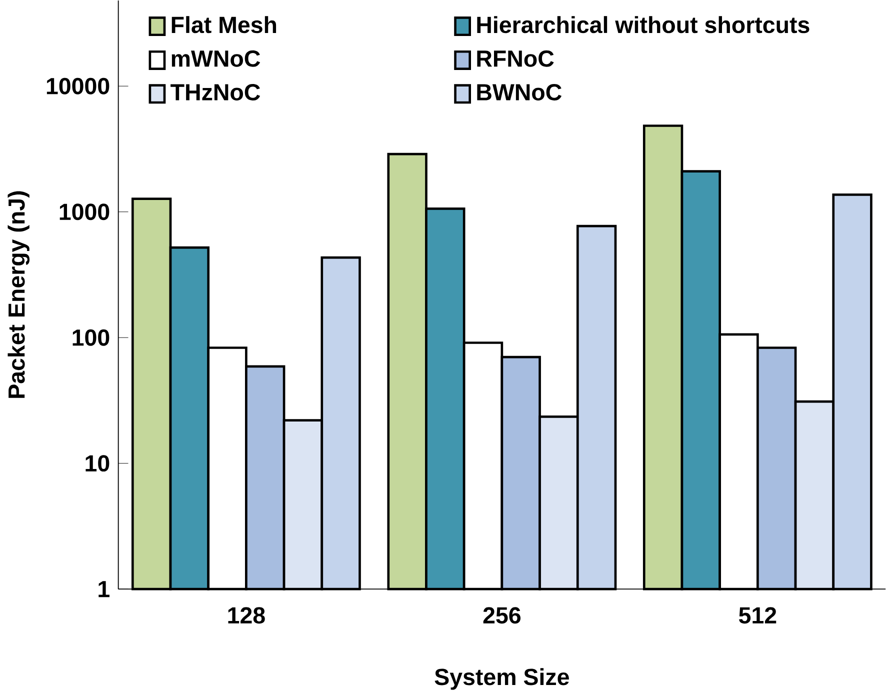  I want to click on x-tick-label: 256, so click(501, 615).